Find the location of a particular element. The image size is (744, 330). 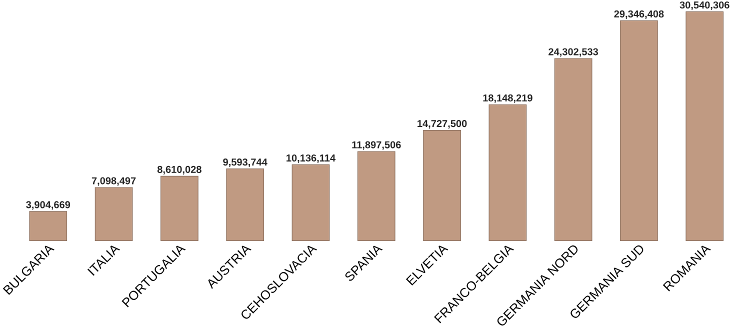

data-label: 29,346,408 is located at coordinates (639, 15).